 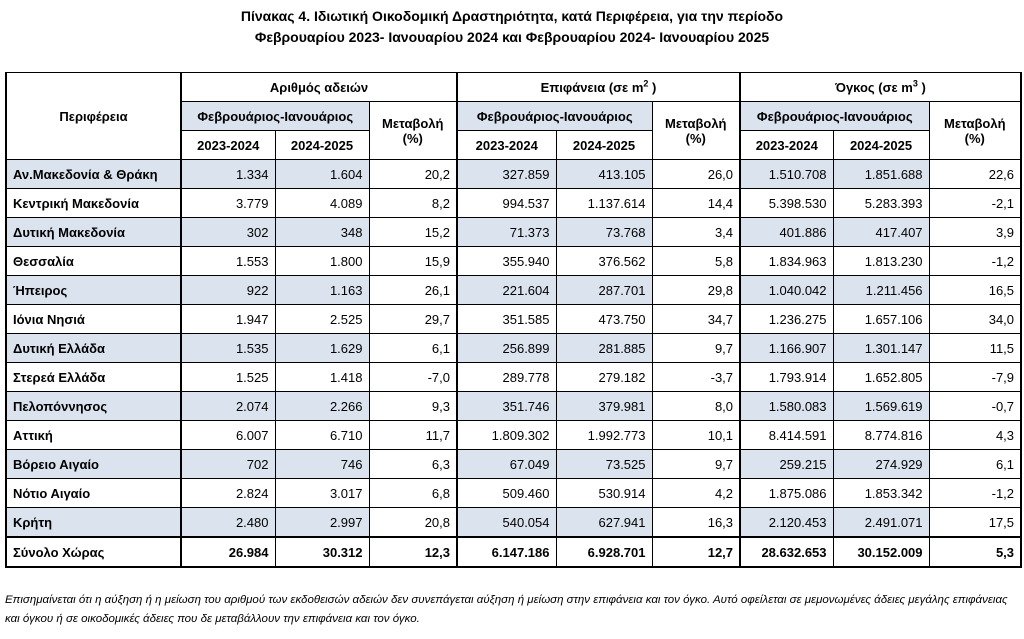 What do you see at coordinates (881, 552) in the screenshot?
I see `cell-v2: 30.152.009` at bounding box center [881, 552].